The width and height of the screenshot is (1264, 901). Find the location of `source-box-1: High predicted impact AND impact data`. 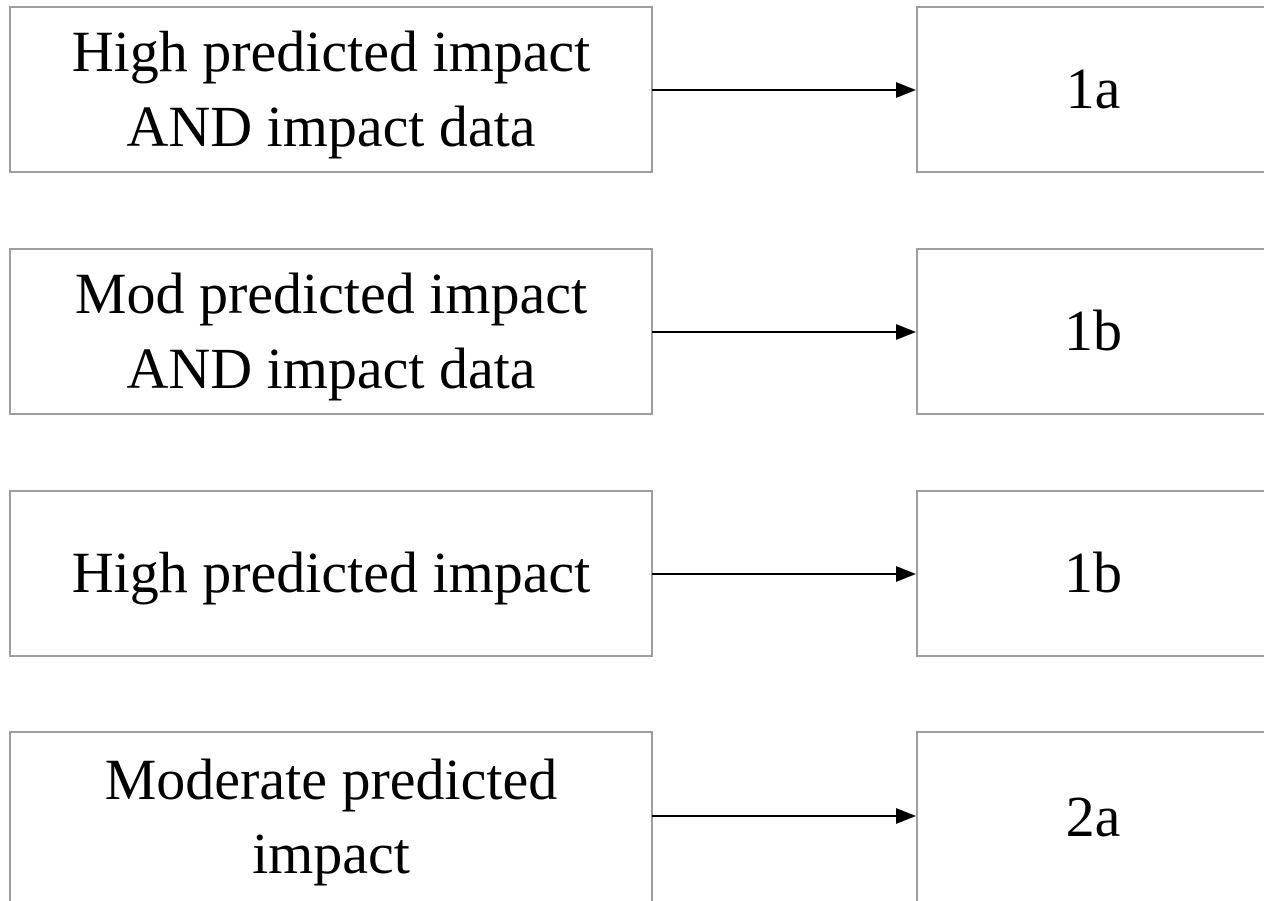

source-box-1: High predicted impact AND impact data is located at coordinates (331, 89).